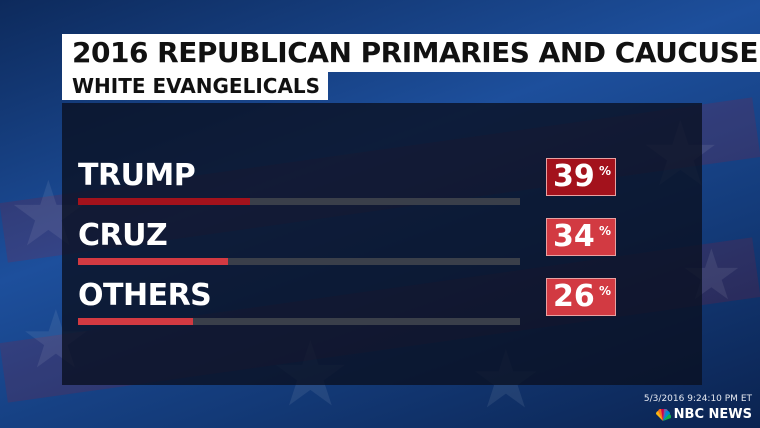 This screenshot has height=428, width=760. I want to click on result-row: CRUZ 34 %, so click(382, 248).